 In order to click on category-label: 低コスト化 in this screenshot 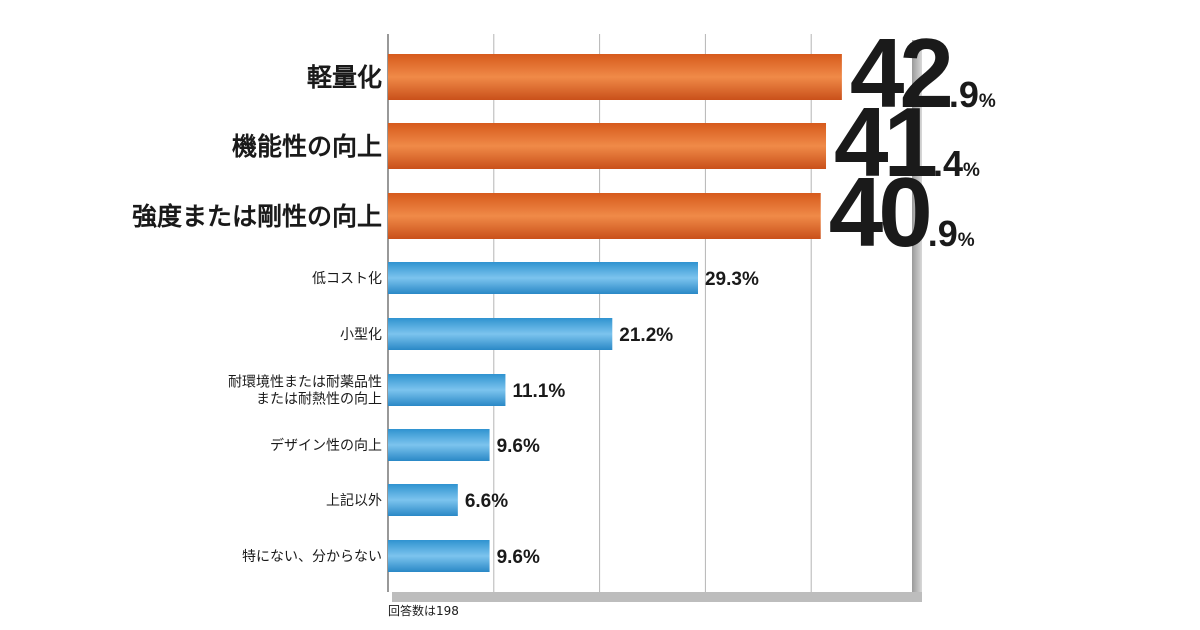, I will do `click(347, 279)`.